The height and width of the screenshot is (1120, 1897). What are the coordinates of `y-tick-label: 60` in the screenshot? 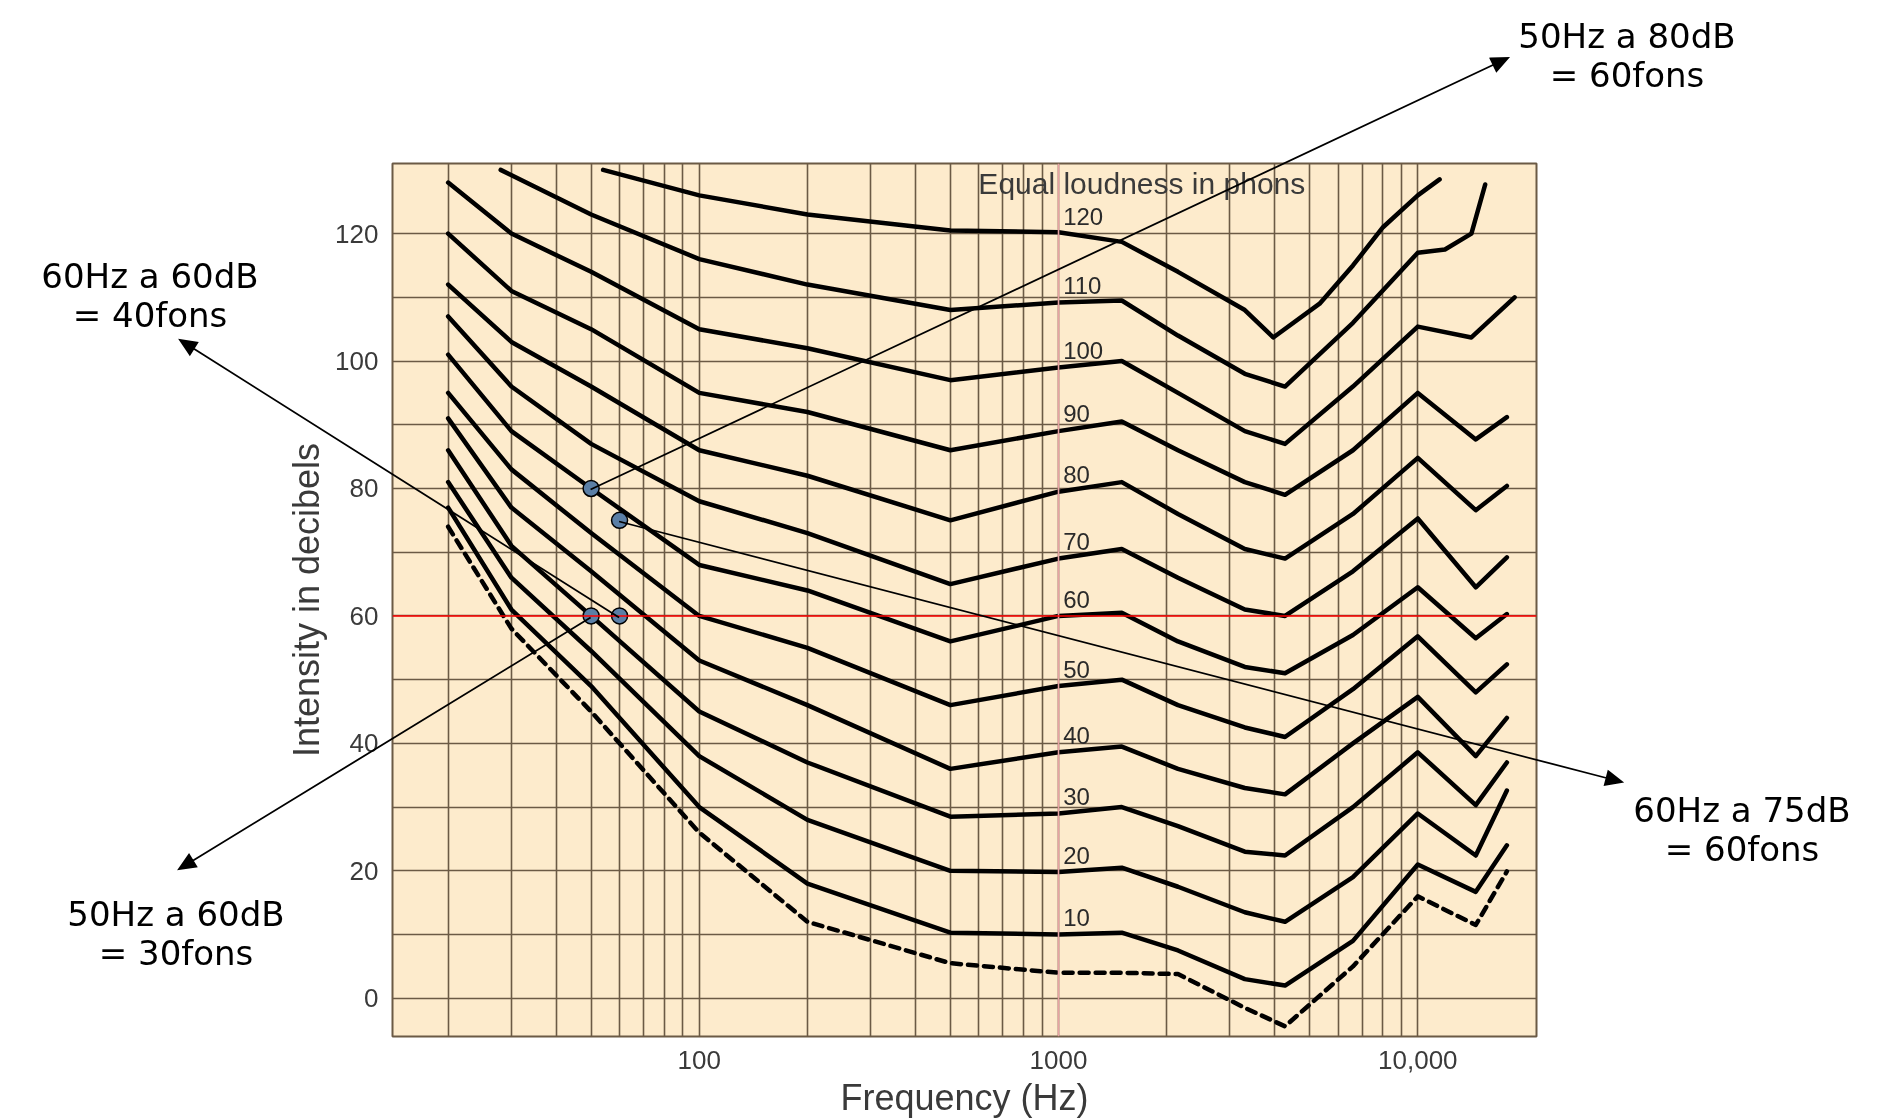 It's located at (364, 615).